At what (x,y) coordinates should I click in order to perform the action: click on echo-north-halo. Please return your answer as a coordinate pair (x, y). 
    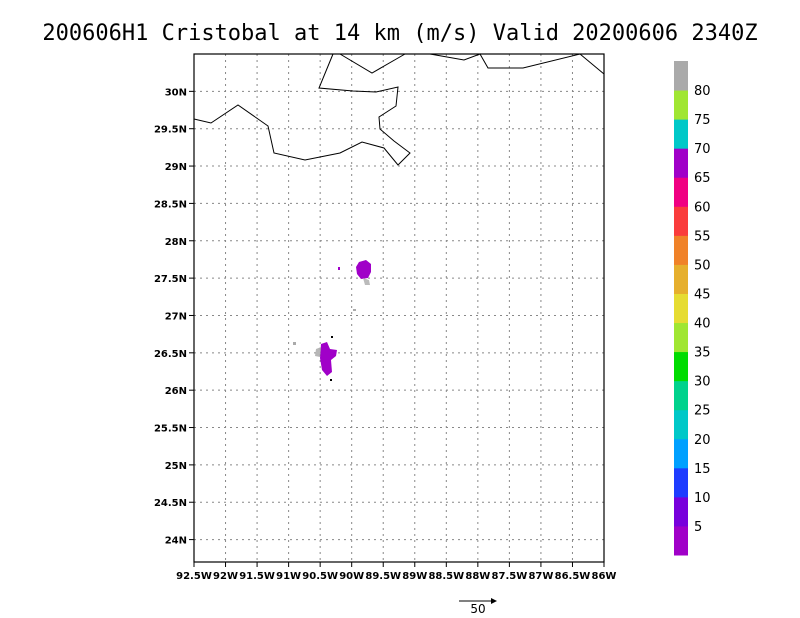
    Looking at the image, I should click on (366, 281).